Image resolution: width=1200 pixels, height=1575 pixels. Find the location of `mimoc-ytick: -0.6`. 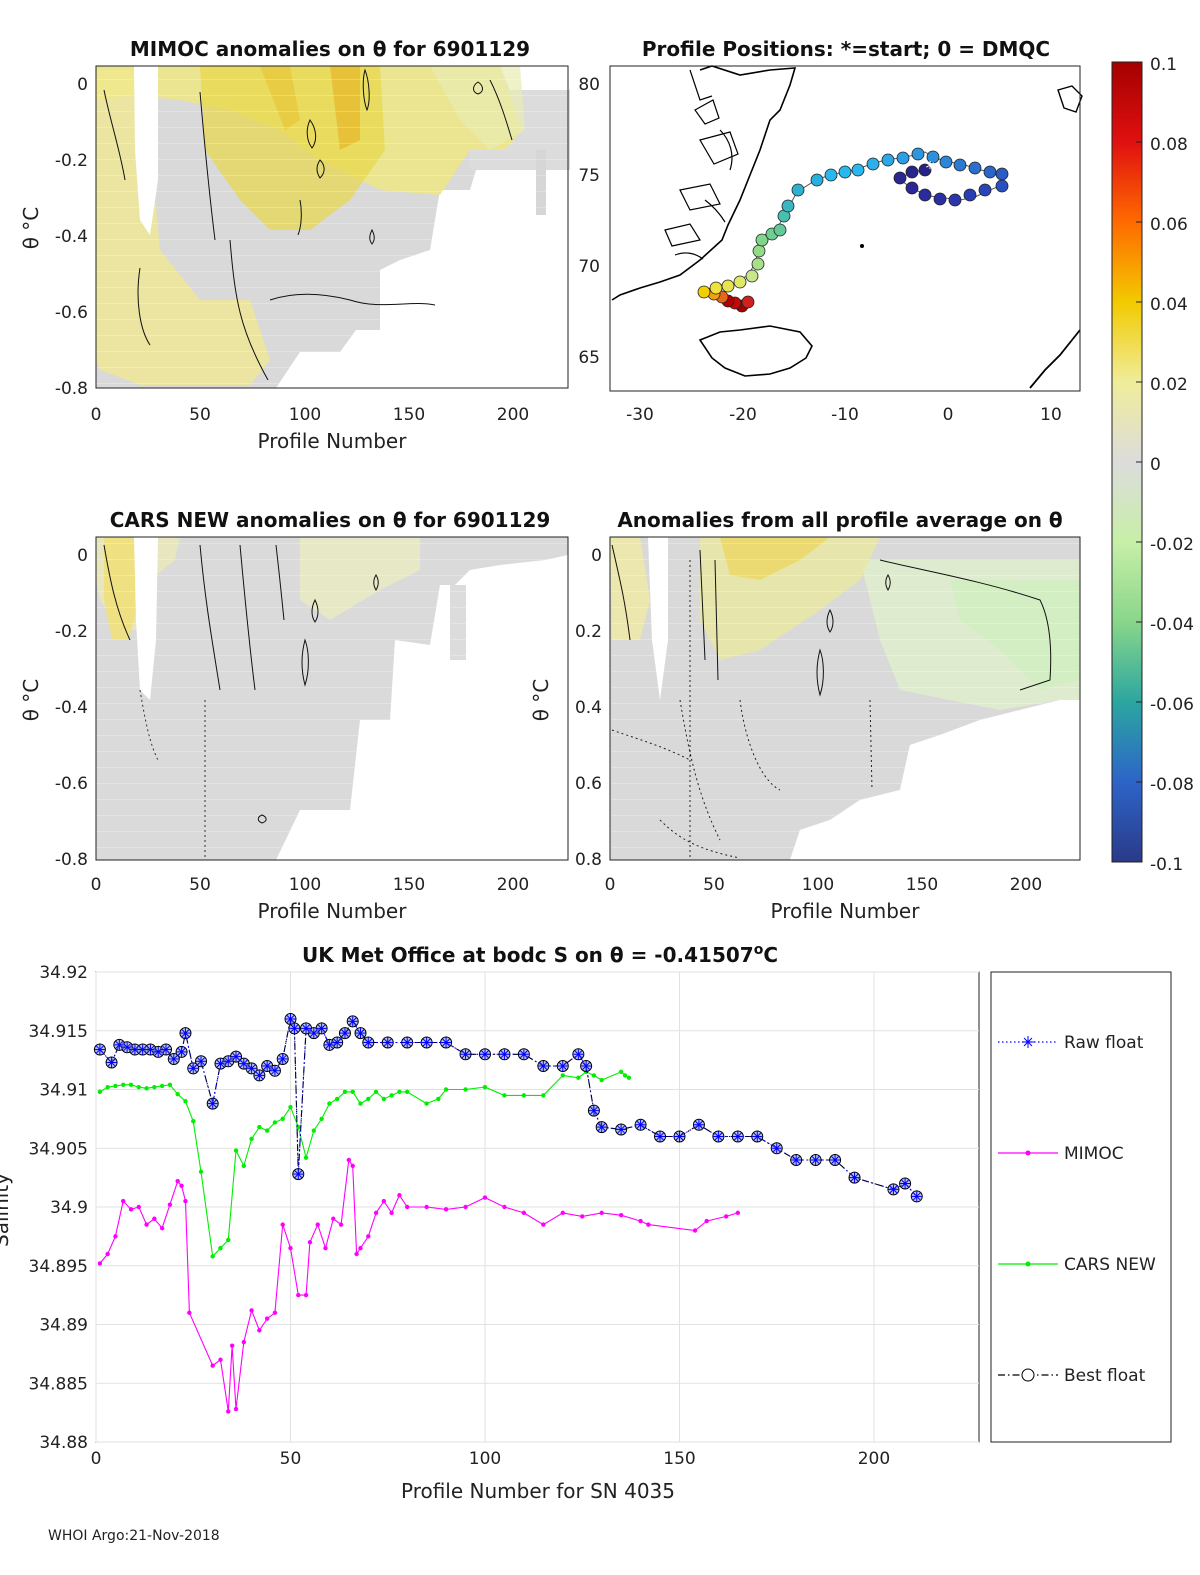

mimoc-ytick: -0.6 is located at coordinates (71, 313).